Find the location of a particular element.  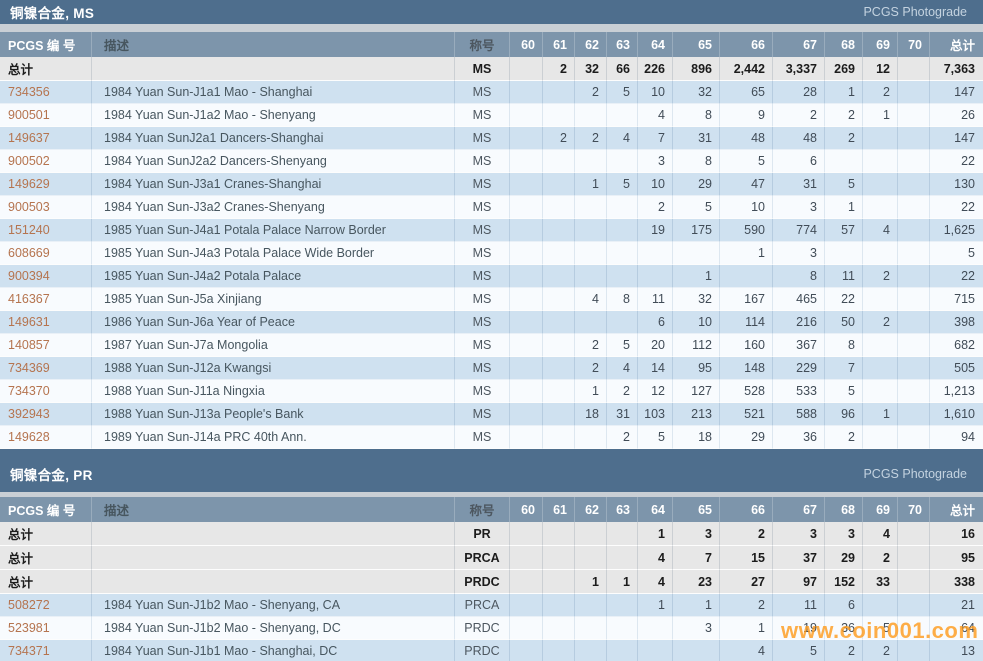

pcgs-number-link: 734371 is located at coordinates (46, 650).